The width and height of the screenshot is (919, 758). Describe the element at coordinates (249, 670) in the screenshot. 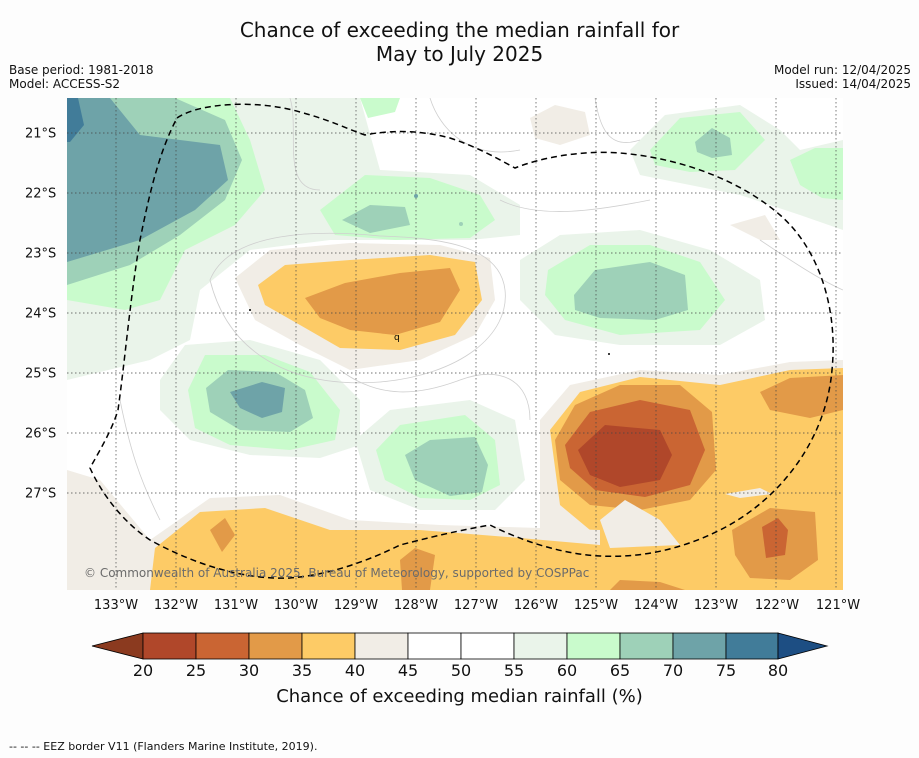

I see `colorbar-tick: 30` at that location.